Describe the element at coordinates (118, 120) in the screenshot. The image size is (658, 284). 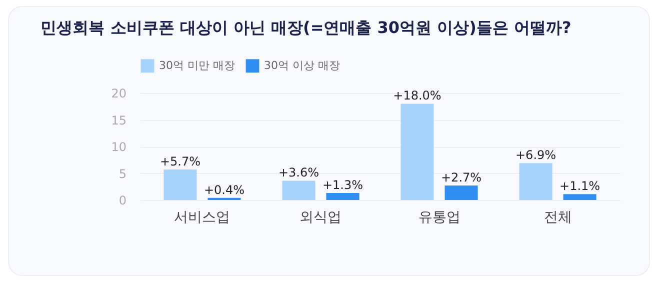
I see `y-tick-label: 15` at that location.